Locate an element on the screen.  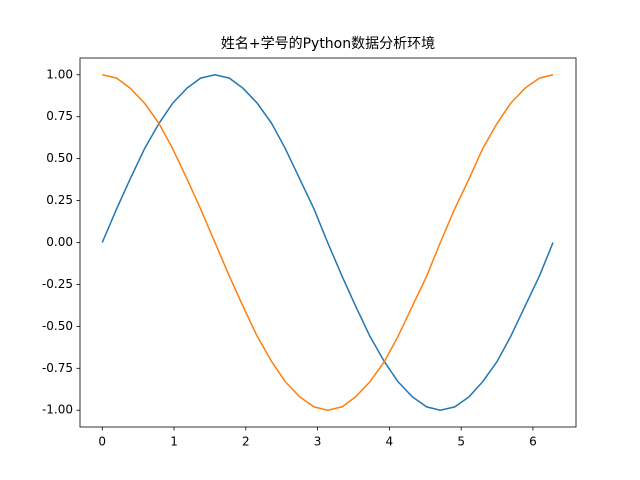
x-tick-label: 0 is located at coordinates (102, 442).